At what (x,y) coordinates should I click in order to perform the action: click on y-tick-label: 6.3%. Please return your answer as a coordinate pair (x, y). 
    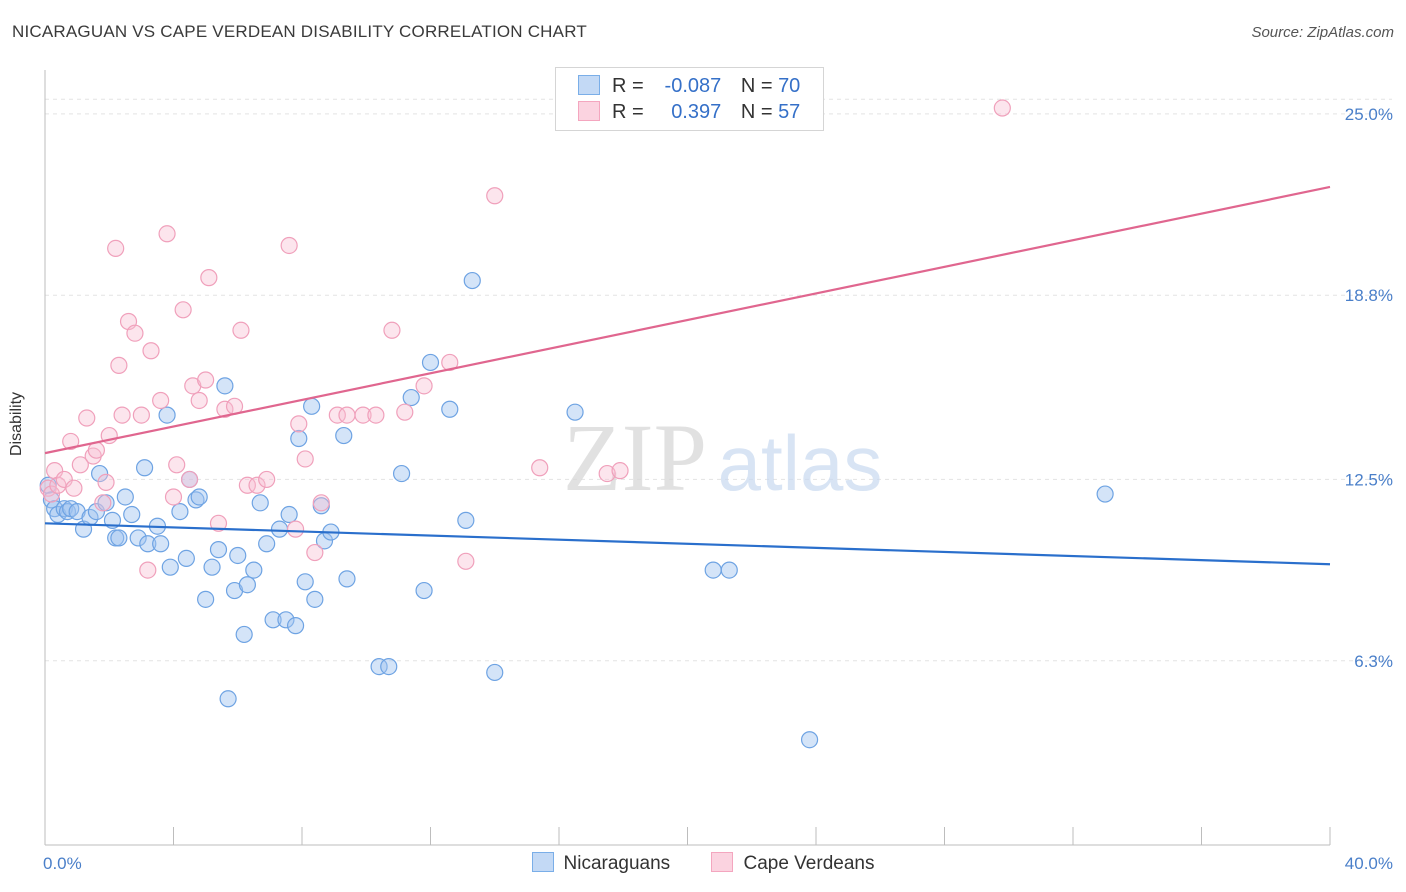
    Looking at the image, I should click on (1373, 661).